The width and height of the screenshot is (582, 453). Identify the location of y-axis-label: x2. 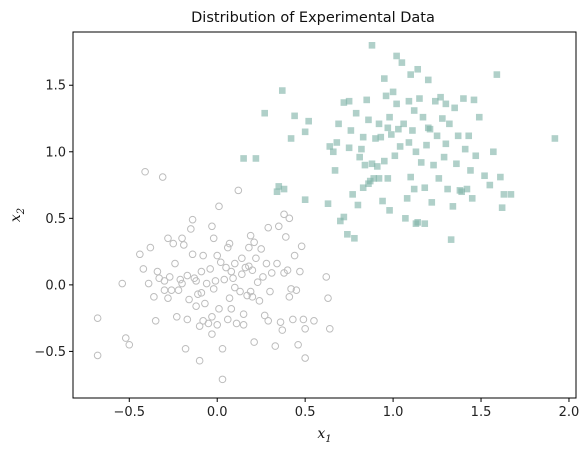
(17, 215).